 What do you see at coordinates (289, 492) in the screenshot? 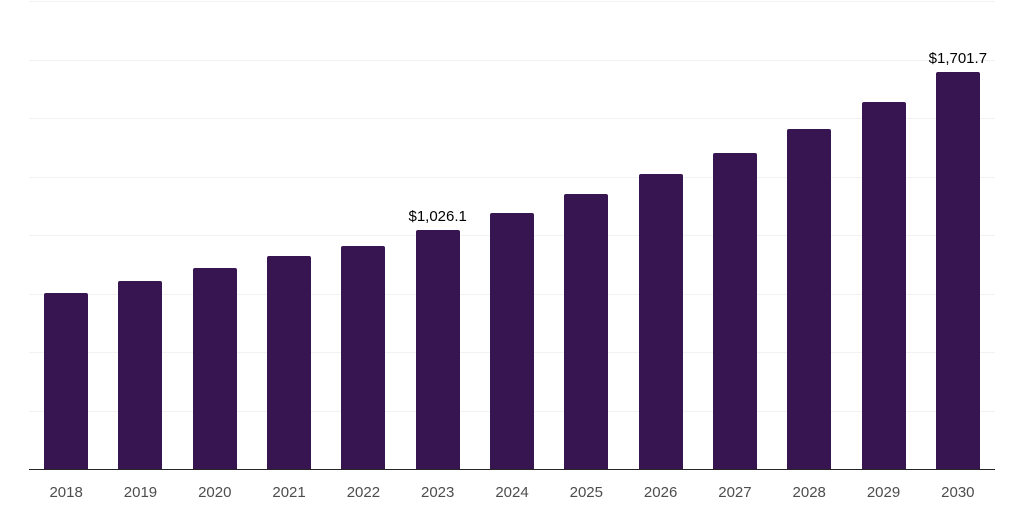
I see `x-tick-2021: 2021` at bounding box center [289, 492].